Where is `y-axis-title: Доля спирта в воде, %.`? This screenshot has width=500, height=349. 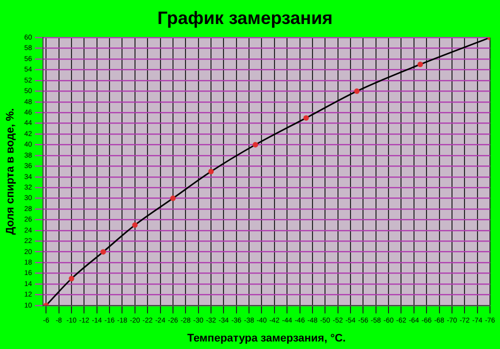 y-axis-title: Доля спирта в воде, %. is located at coordinates (10, 171).